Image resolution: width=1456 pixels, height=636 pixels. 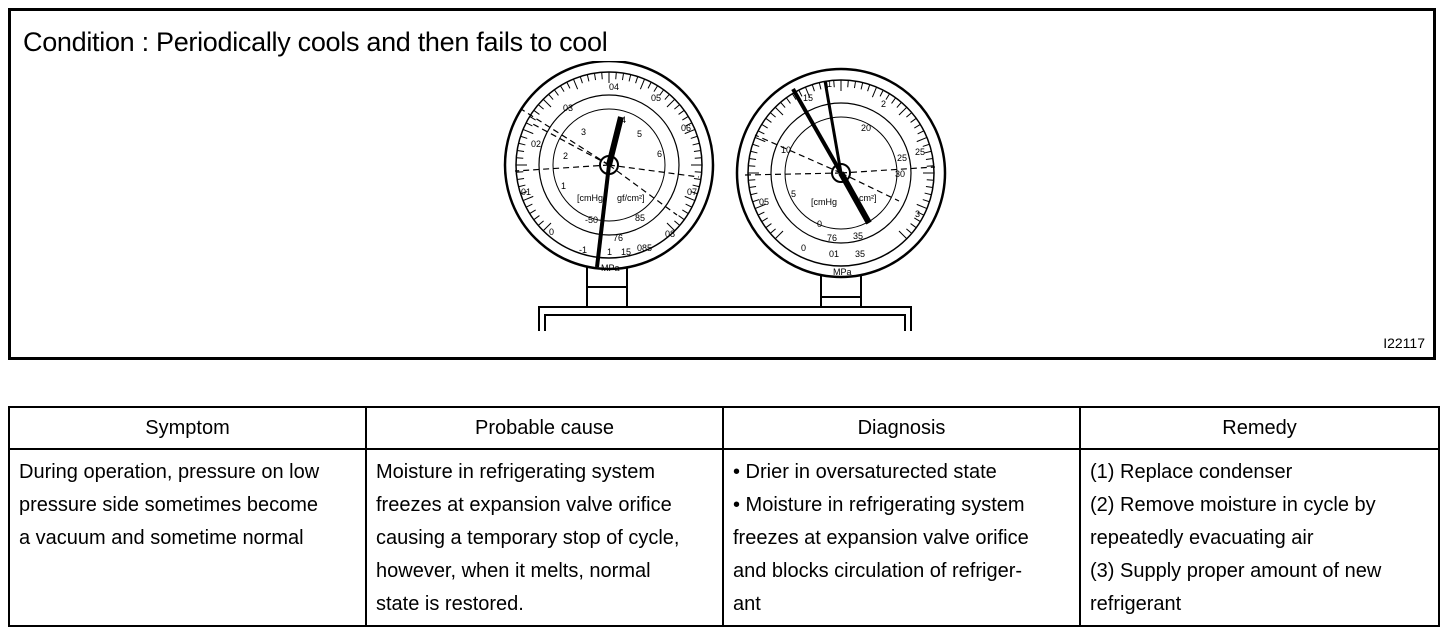 What do you see at coordinates (883, 104) in the screenshot?
I see `high-outer-label-2: 2` at bounding box center [883, 104].